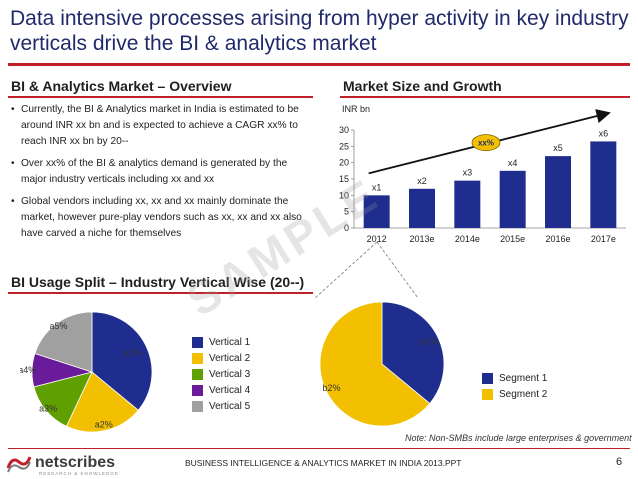 This screenshot has height=479, width=638. I want to click on overview-divider, so click(160, 97).